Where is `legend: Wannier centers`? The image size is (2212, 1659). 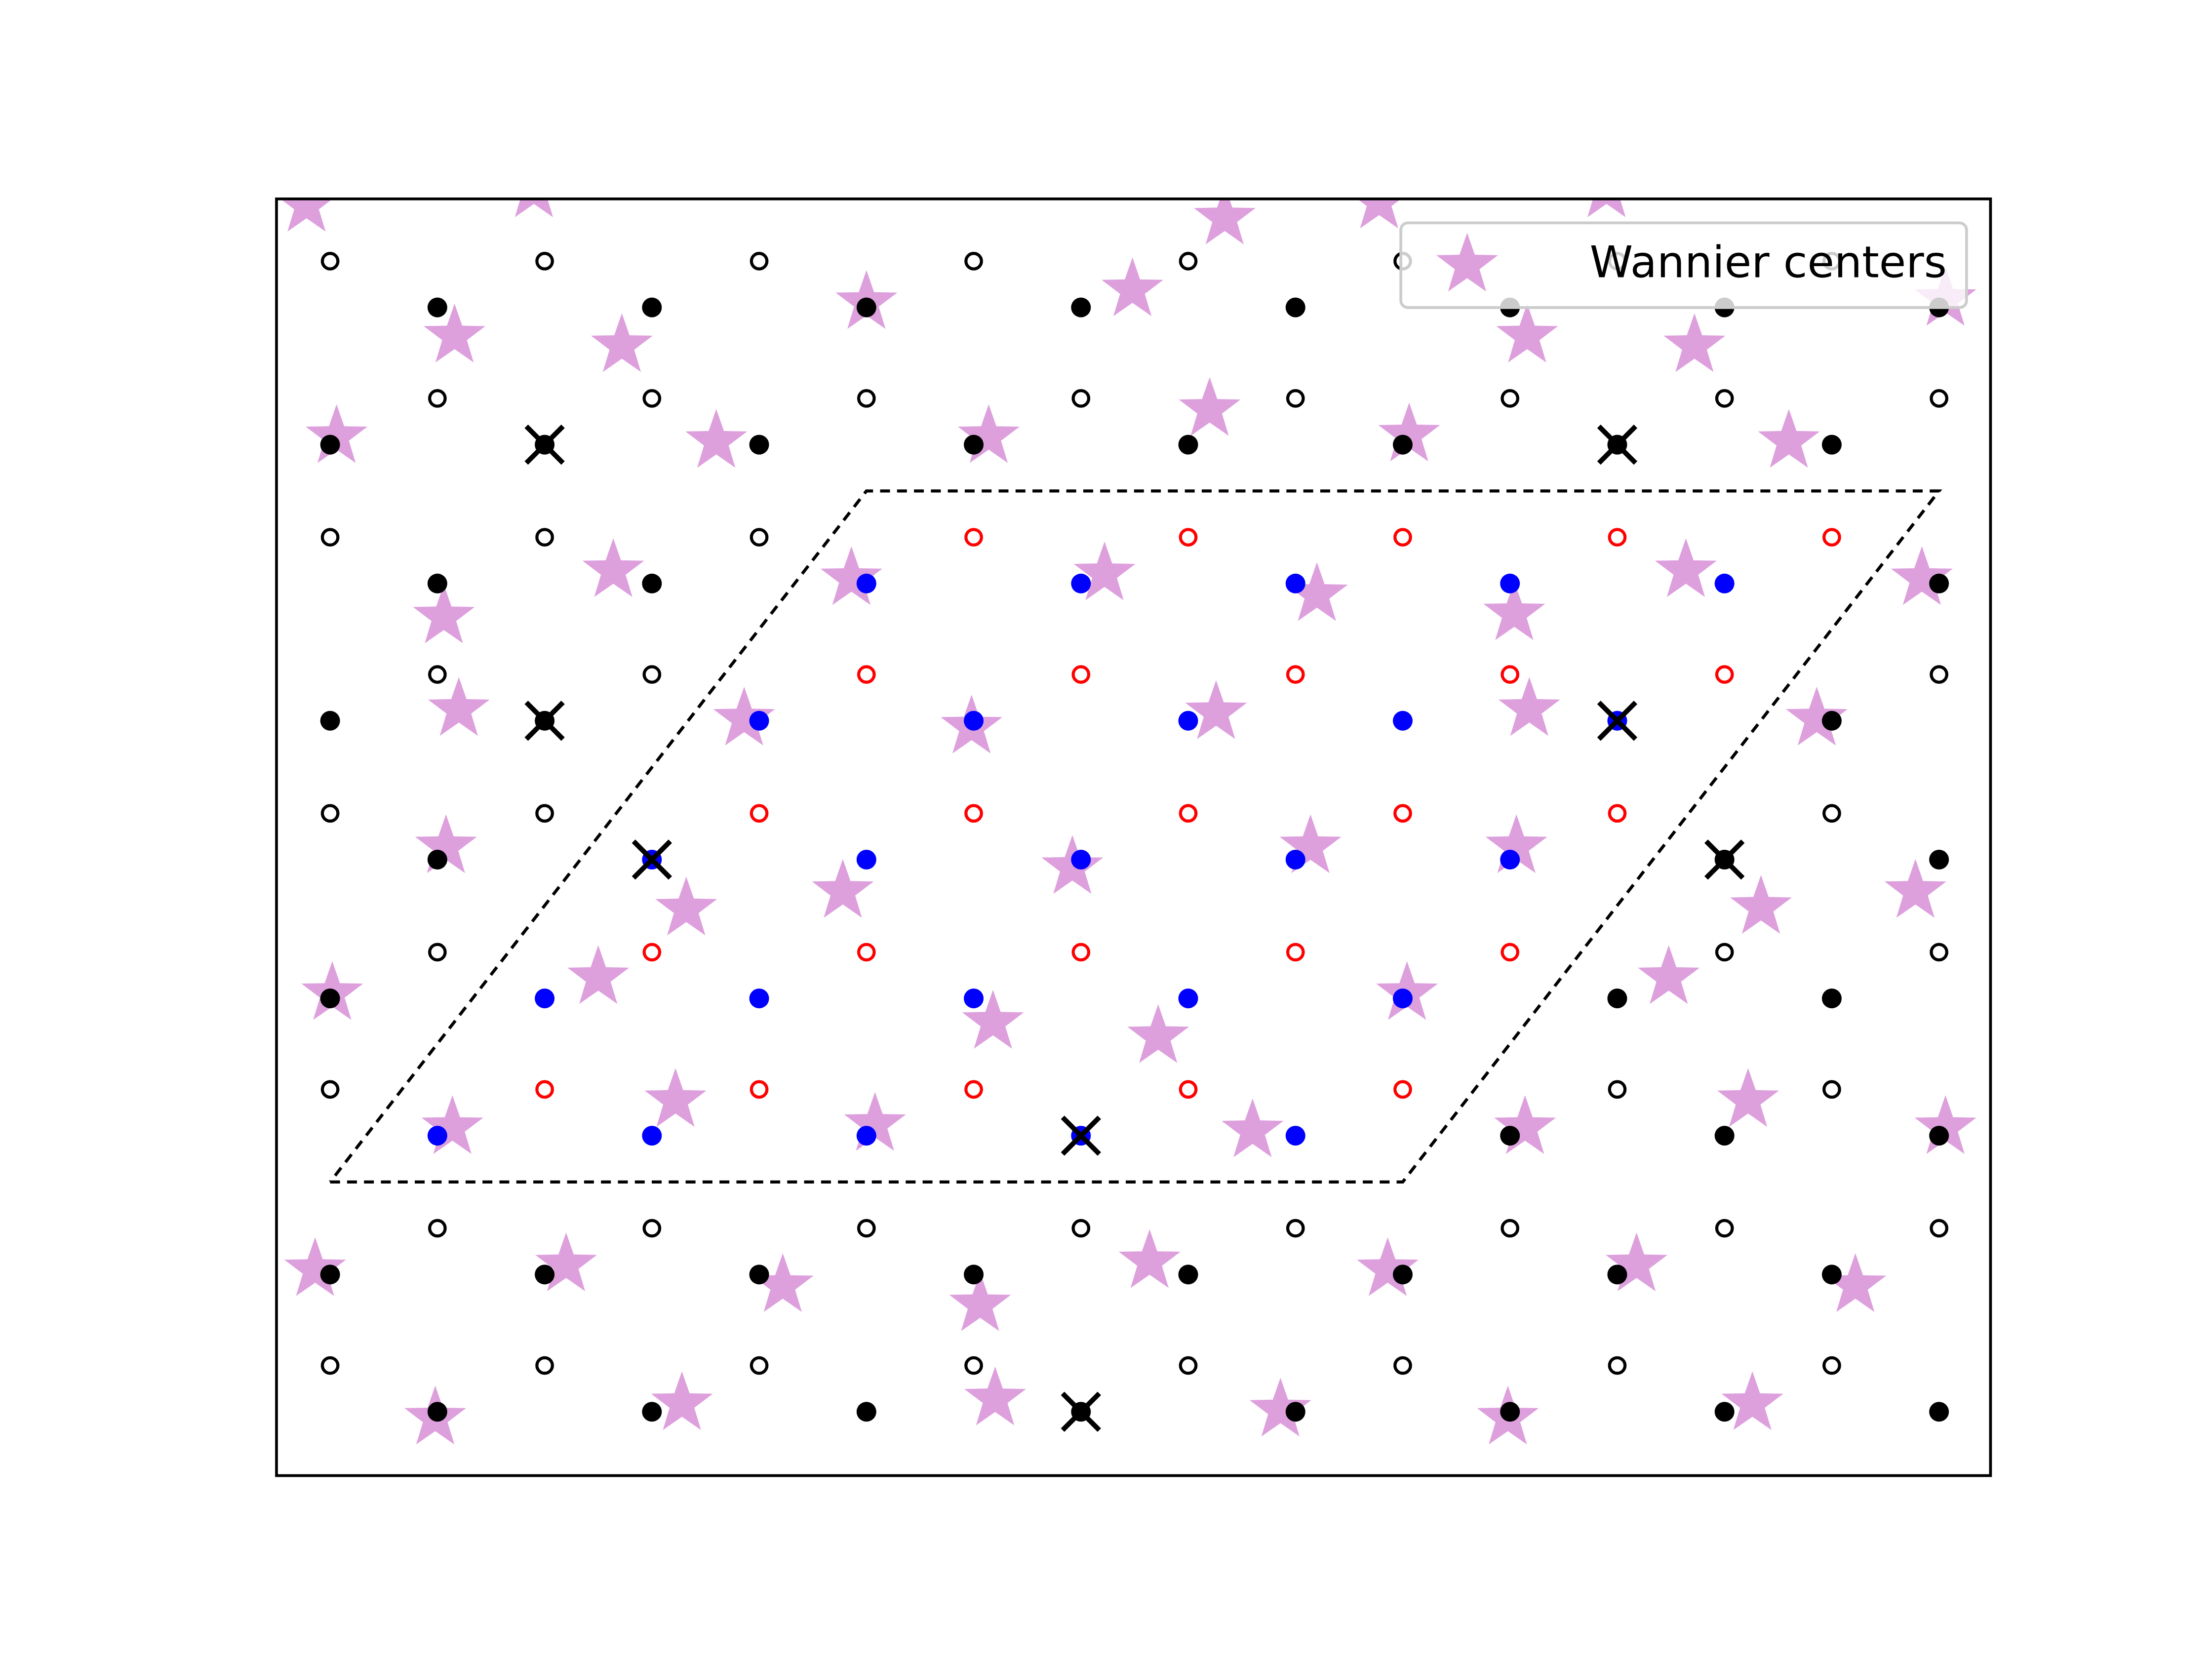
legend: Wannier centers is located at coordinates (1684, 265).